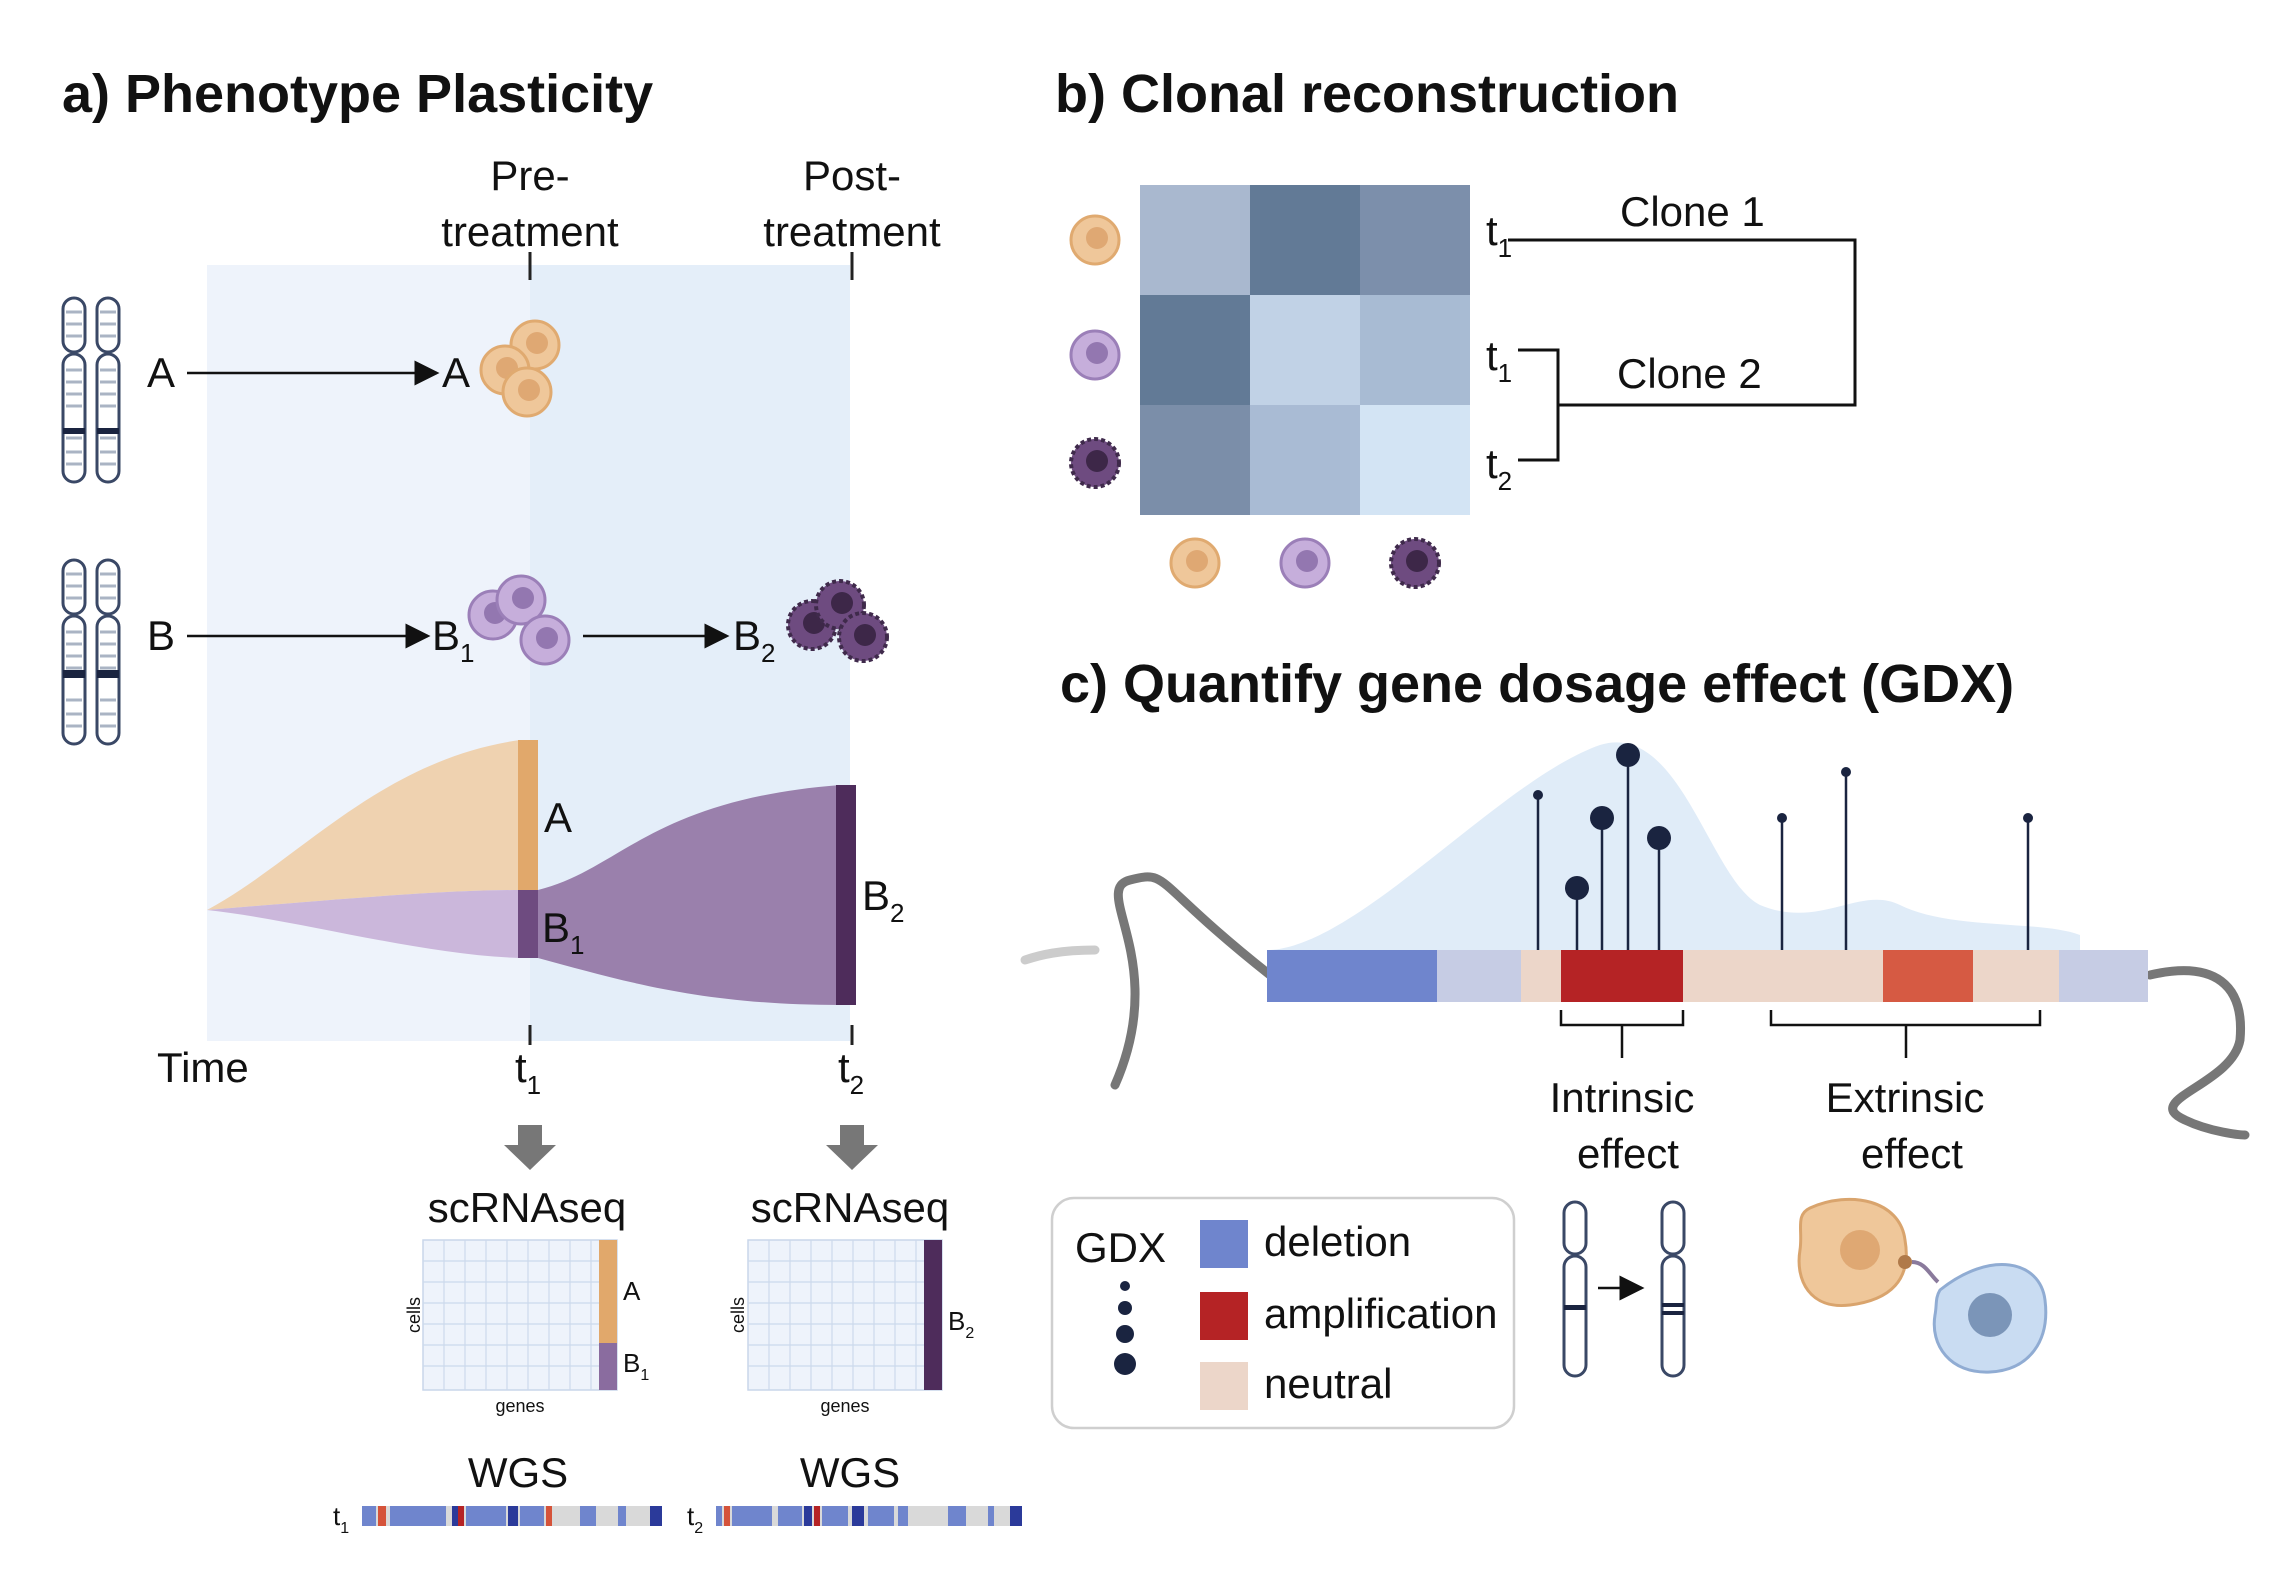 Image resolution: width=2289 pixels, height=1573 pixels. I want to click on clone-dendrogram, so click(1682, 350).